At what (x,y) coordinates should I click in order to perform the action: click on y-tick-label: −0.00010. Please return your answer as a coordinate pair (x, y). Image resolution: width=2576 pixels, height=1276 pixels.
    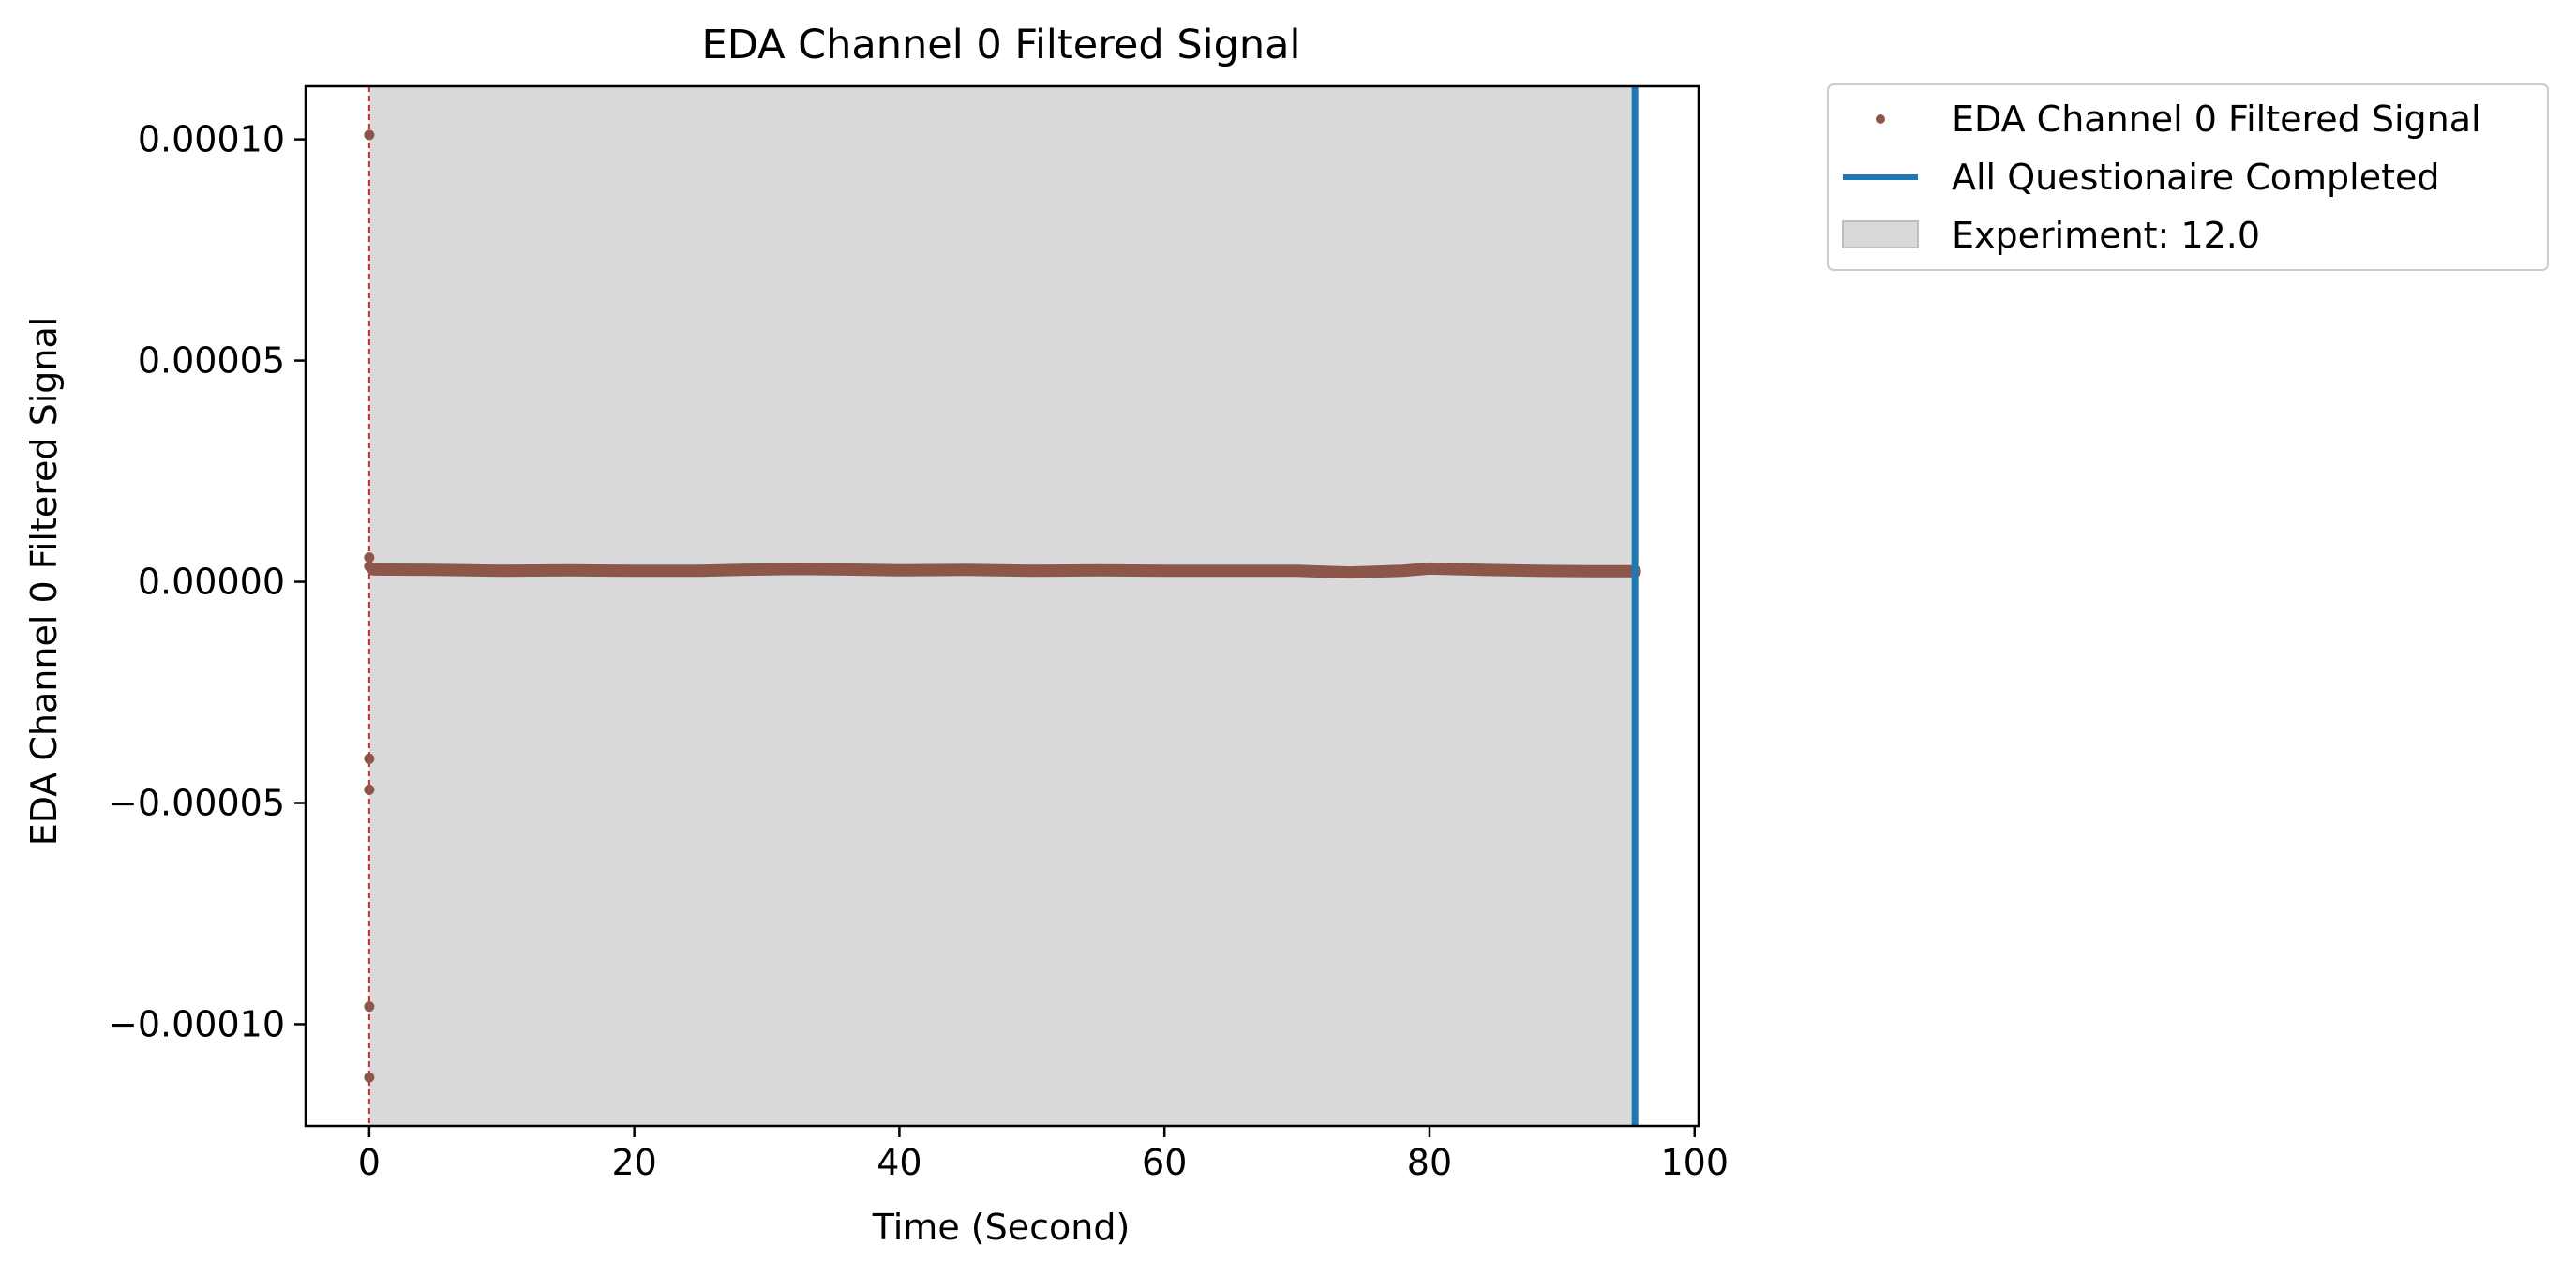
    Looking at the image, I should click on (196, 1023).